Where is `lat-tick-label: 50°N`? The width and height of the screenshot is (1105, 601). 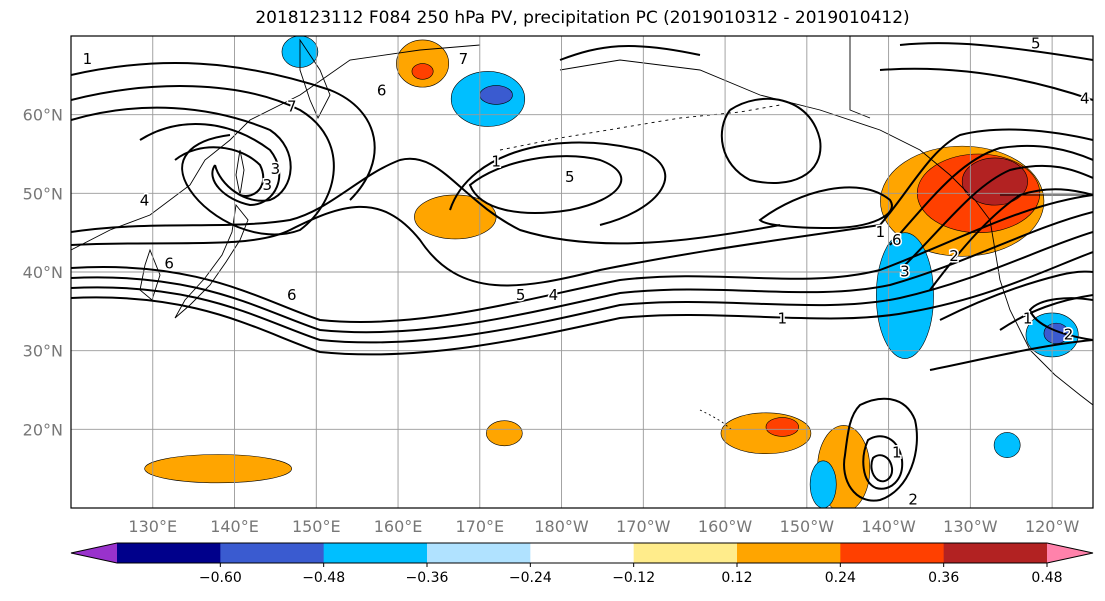 lat-tick-label: 50°N is located at coordinates (43, 193).